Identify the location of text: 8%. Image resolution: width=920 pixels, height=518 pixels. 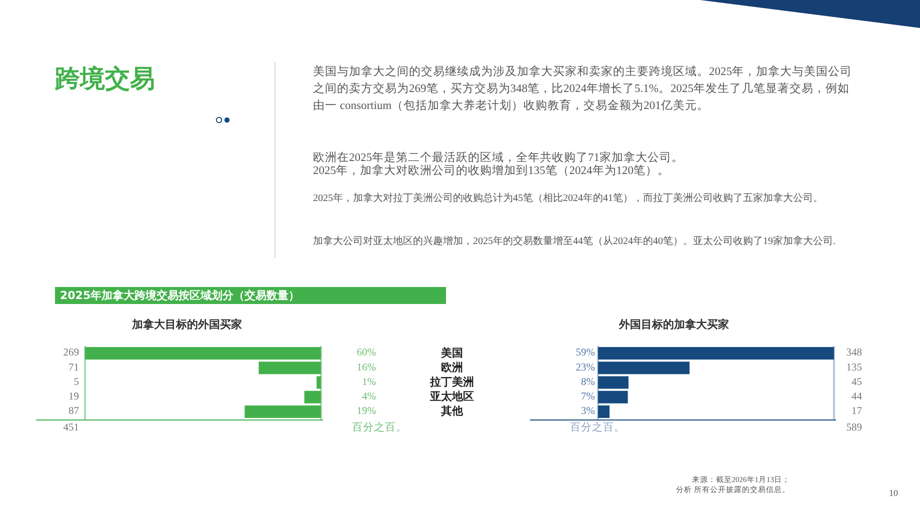
(588, 382).